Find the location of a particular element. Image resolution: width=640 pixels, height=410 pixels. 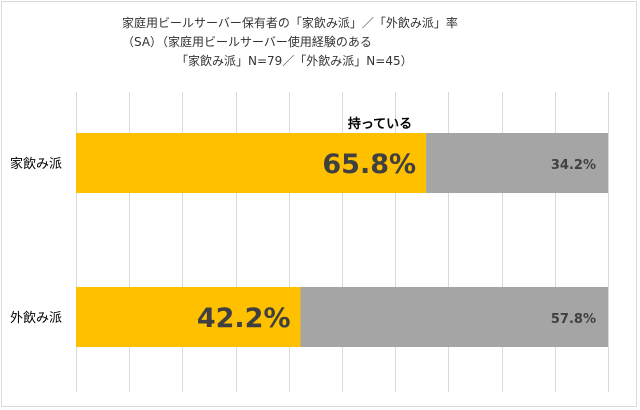

data-label: 65.8% is located at coordinates (369, 164).